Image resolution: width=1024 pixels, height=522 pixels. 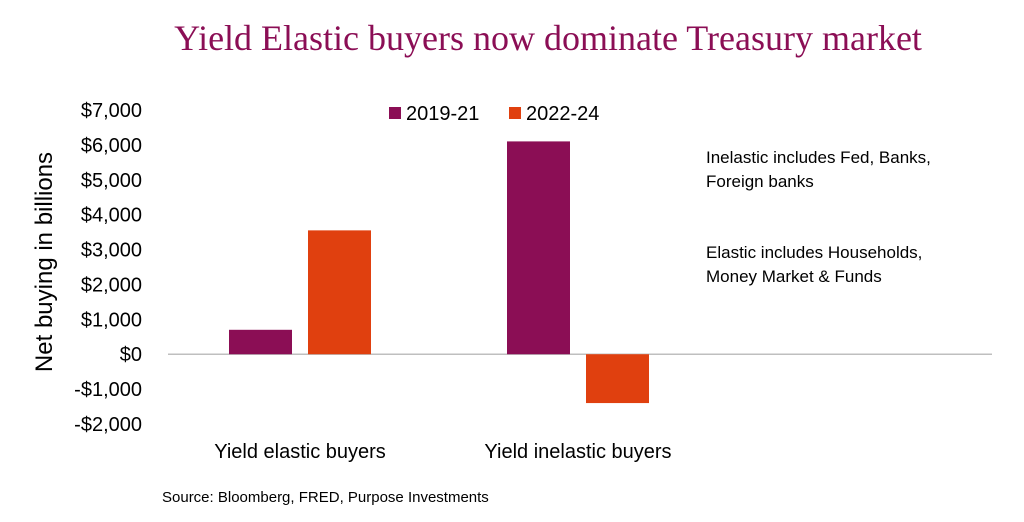 I want to click on y-tick-label: $6,000, so click(x=111, y=146).